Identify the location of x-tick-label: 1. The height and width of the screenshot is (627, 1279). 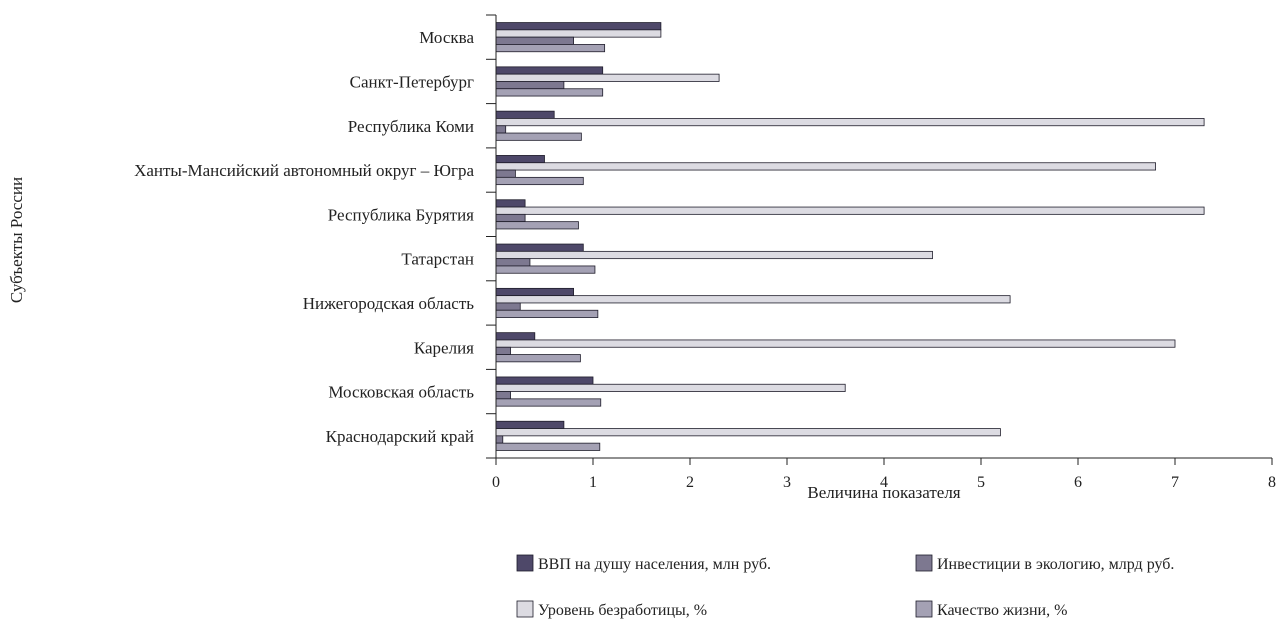
(593, 482).